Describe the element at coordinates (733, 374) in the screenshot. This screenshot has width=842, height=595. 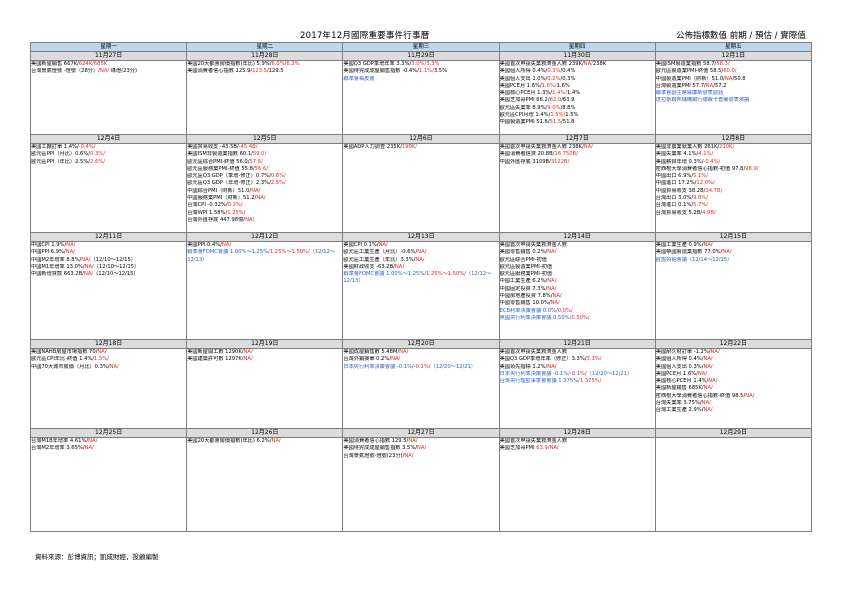
I see `event-line: 美國PCE月 1.6%/NA/` at that location.